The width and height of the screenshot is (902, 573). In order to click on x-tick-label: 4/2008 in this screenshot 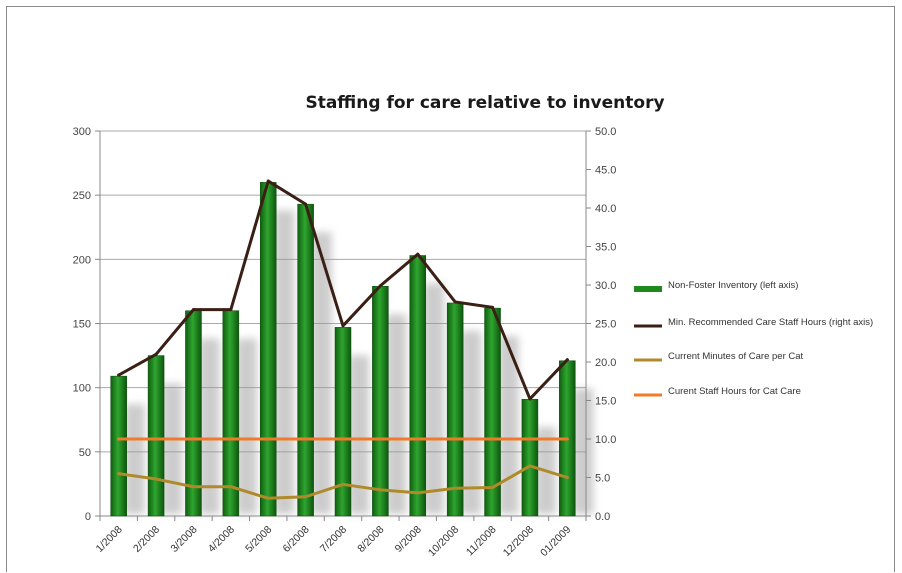, I will do `click(221, 539)`.